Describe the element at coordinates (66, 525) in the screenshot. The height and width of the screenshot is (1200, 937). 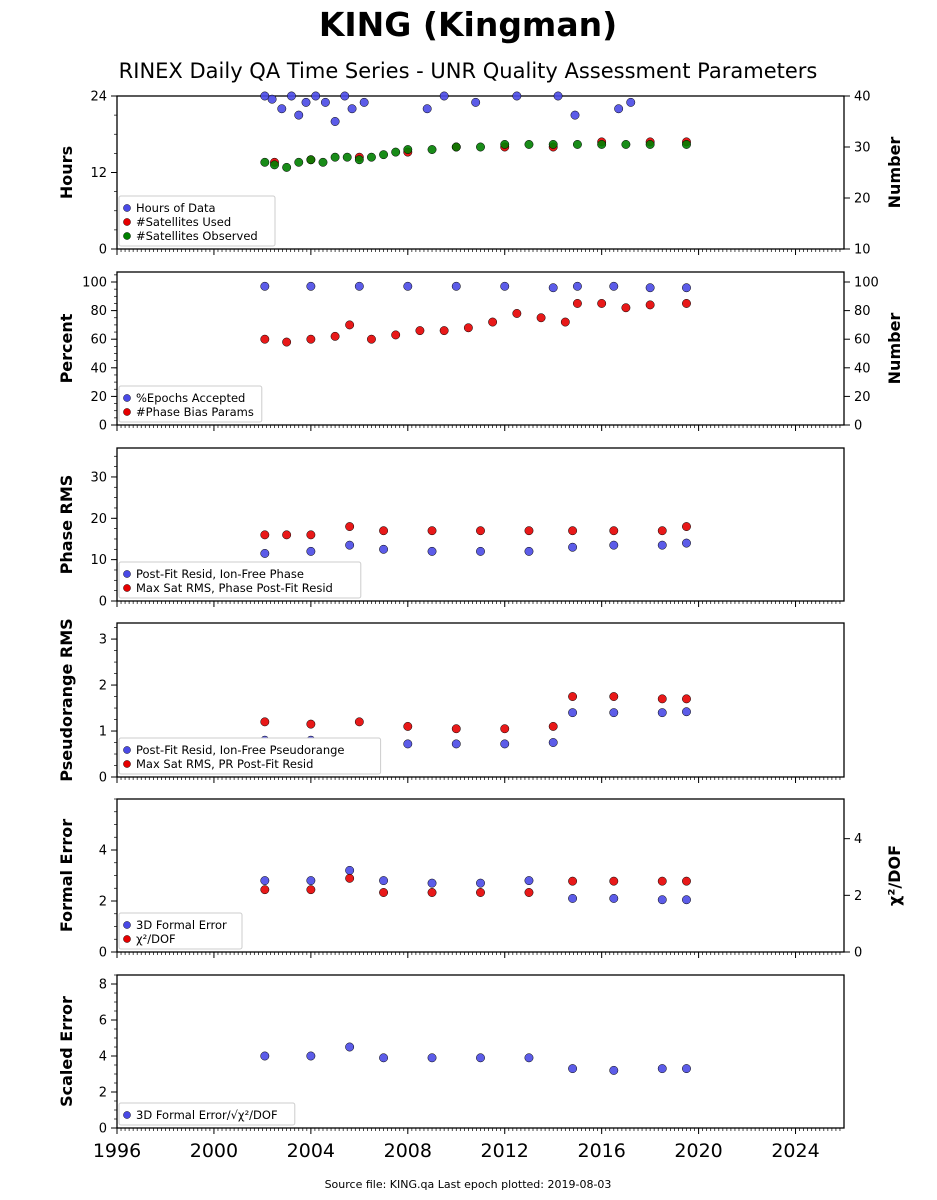
I see `y-axis-label: Phase RMS` at that location.